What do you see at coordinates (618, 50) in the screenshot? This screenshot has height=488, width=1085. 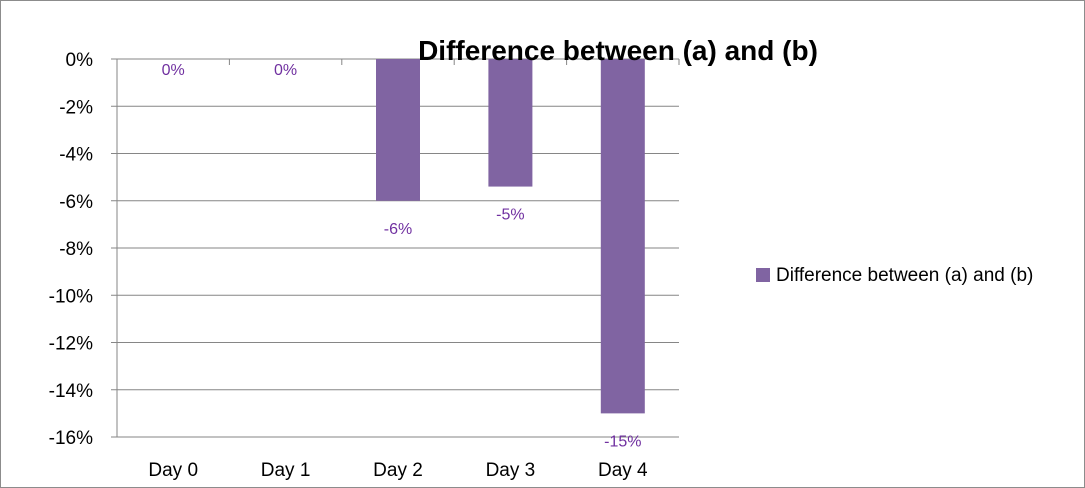 I see `chart-title: Difference between (a) and (b)` at bounding box center [618, 50].